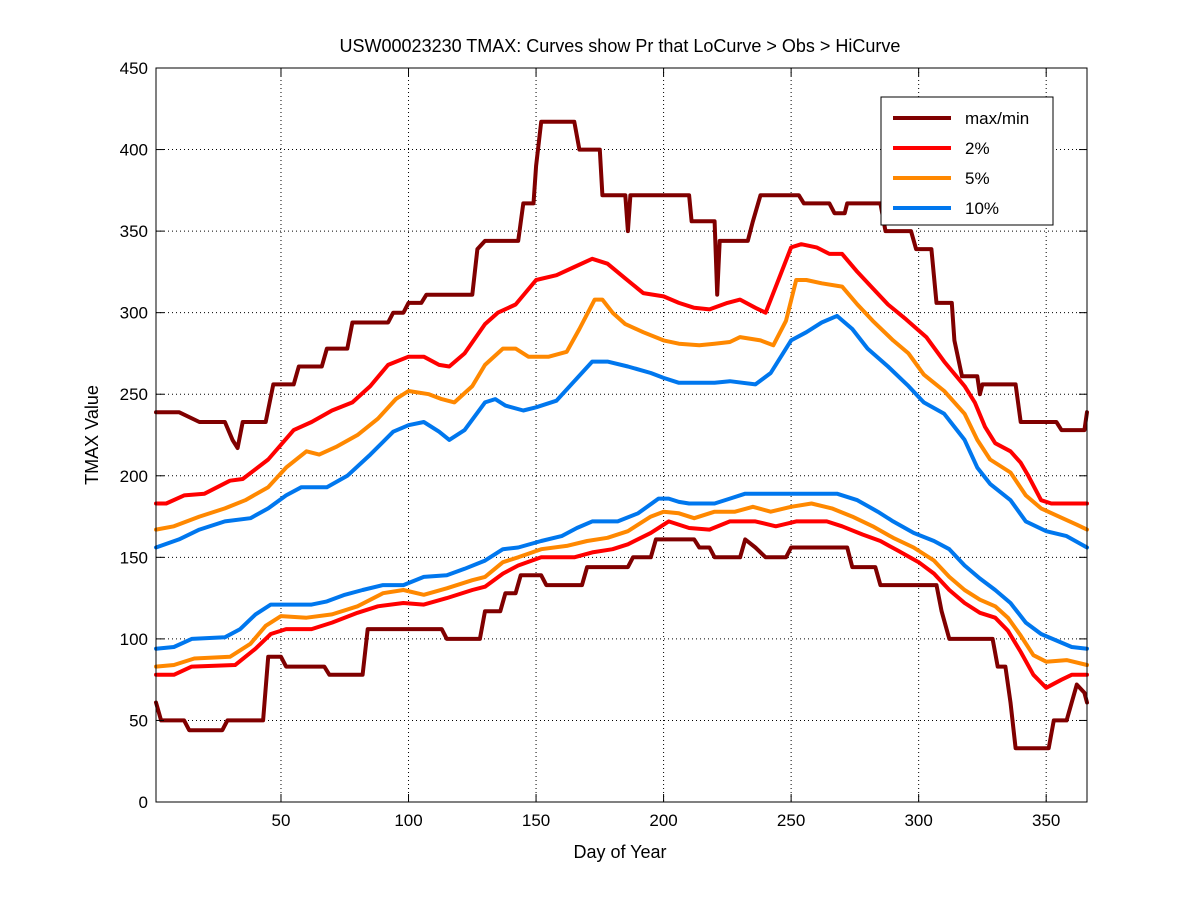  I want to click on x-tick-label: 100, so click(408, 820).